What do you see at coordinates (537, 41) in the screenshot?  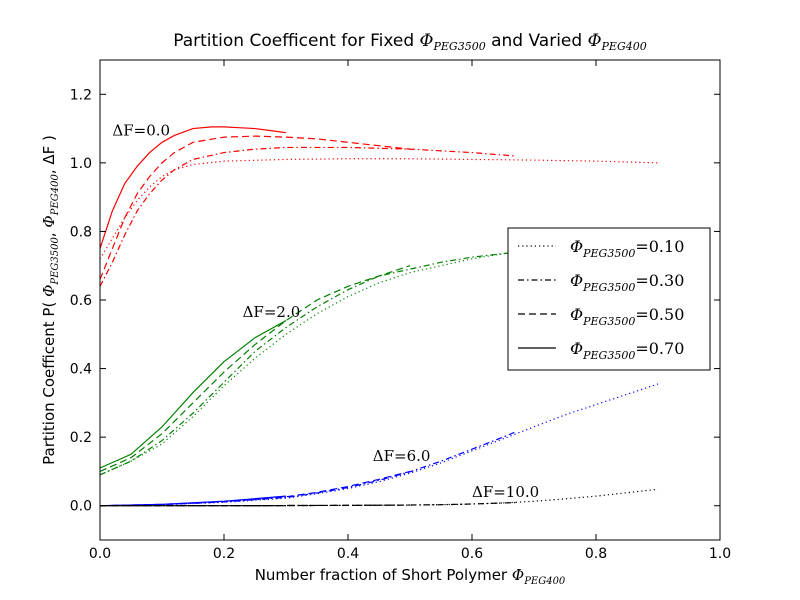 I see `title-middle: and Varied` at bounding box center [537, 41].